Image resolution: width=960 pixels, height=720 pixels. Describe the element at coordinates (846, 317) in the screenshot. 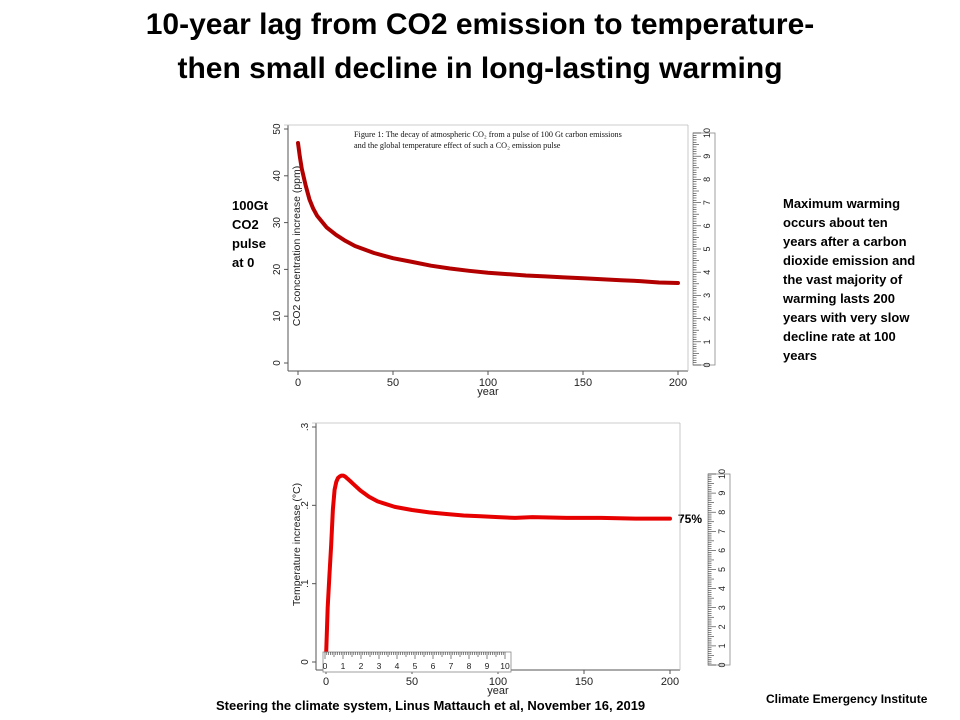

I see `warming-note-line: years with very slow` at that location.